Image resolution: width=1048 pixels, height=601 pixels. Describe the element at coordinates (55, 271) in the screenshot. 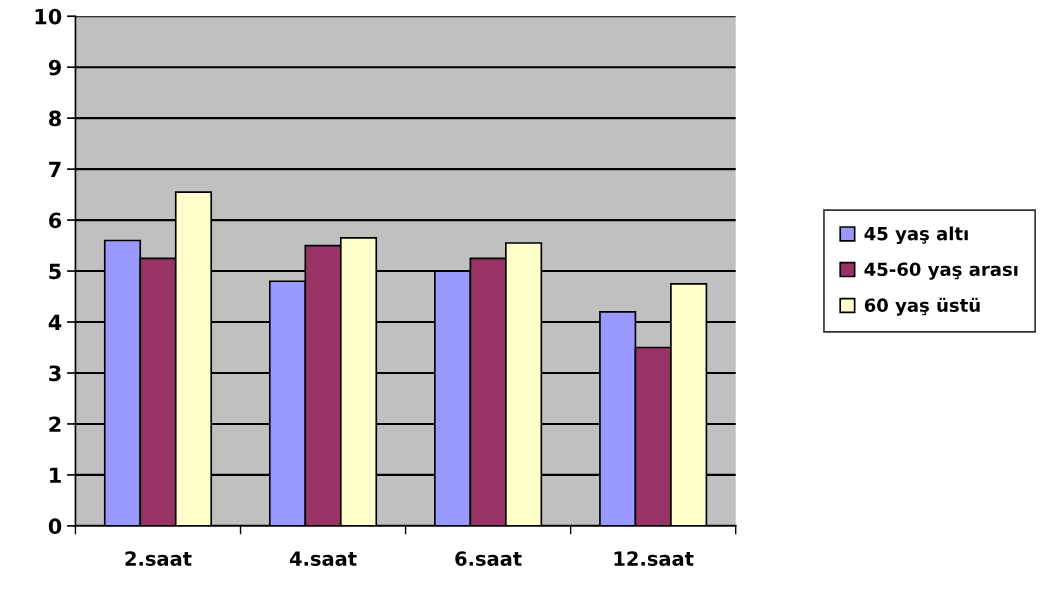

I see `y-tick-label: 5` at that location.